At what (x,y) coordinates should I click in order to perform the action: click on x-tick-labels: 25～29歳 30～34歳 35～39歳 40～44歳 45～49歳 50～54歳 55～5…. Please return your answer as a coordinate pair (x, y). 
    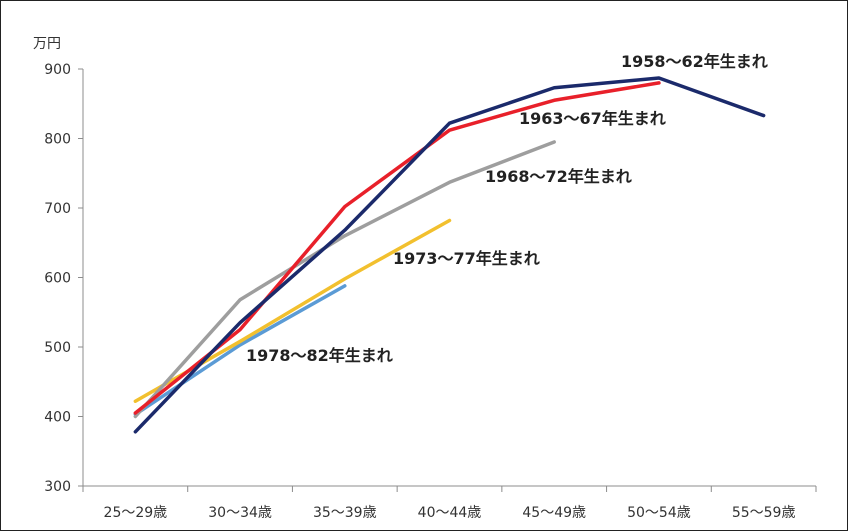
    Looking at the image, I should click on (450, 513).